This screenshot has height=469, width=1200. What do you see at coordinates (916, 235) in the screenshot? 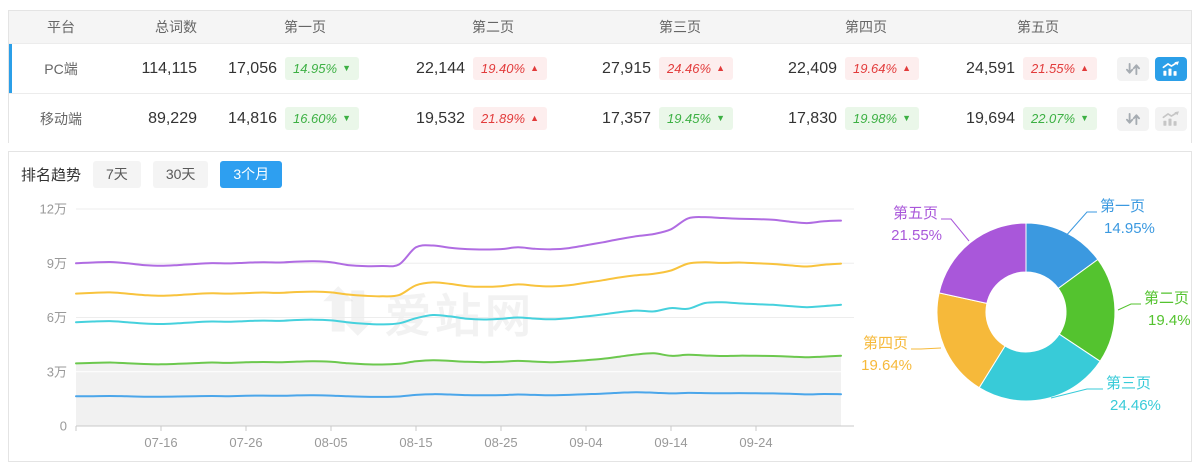
I see `svg-text: 21.55%` at bounding box center [916, 235].